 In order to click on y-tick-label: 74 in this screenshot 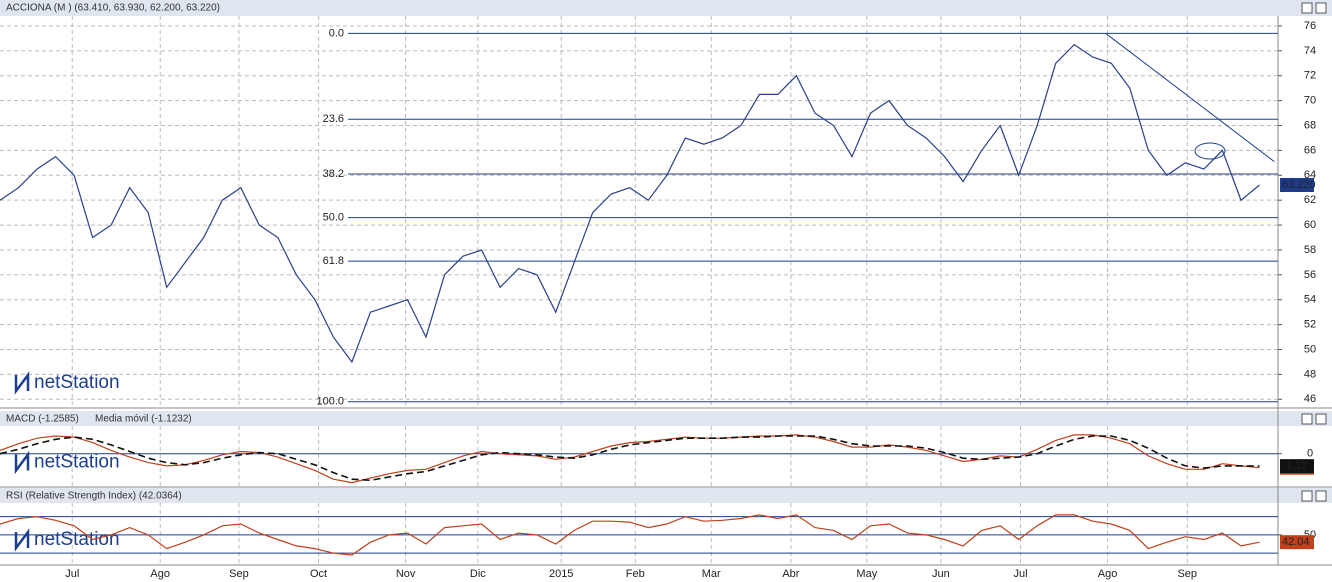, I will do `click(1310, 51)`.